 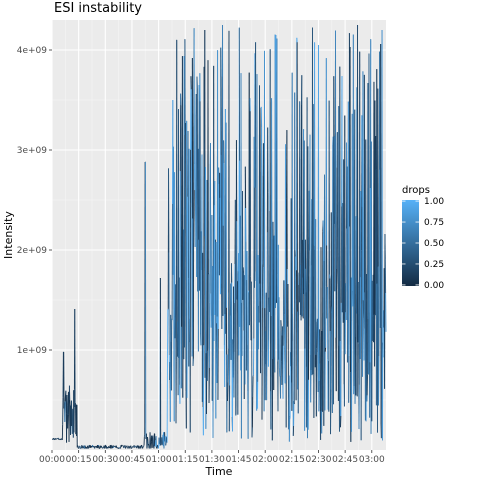 I want to click on legend: drops 1.00 0.75 0.50 0.25 0.00, so click(x=423, y=238).